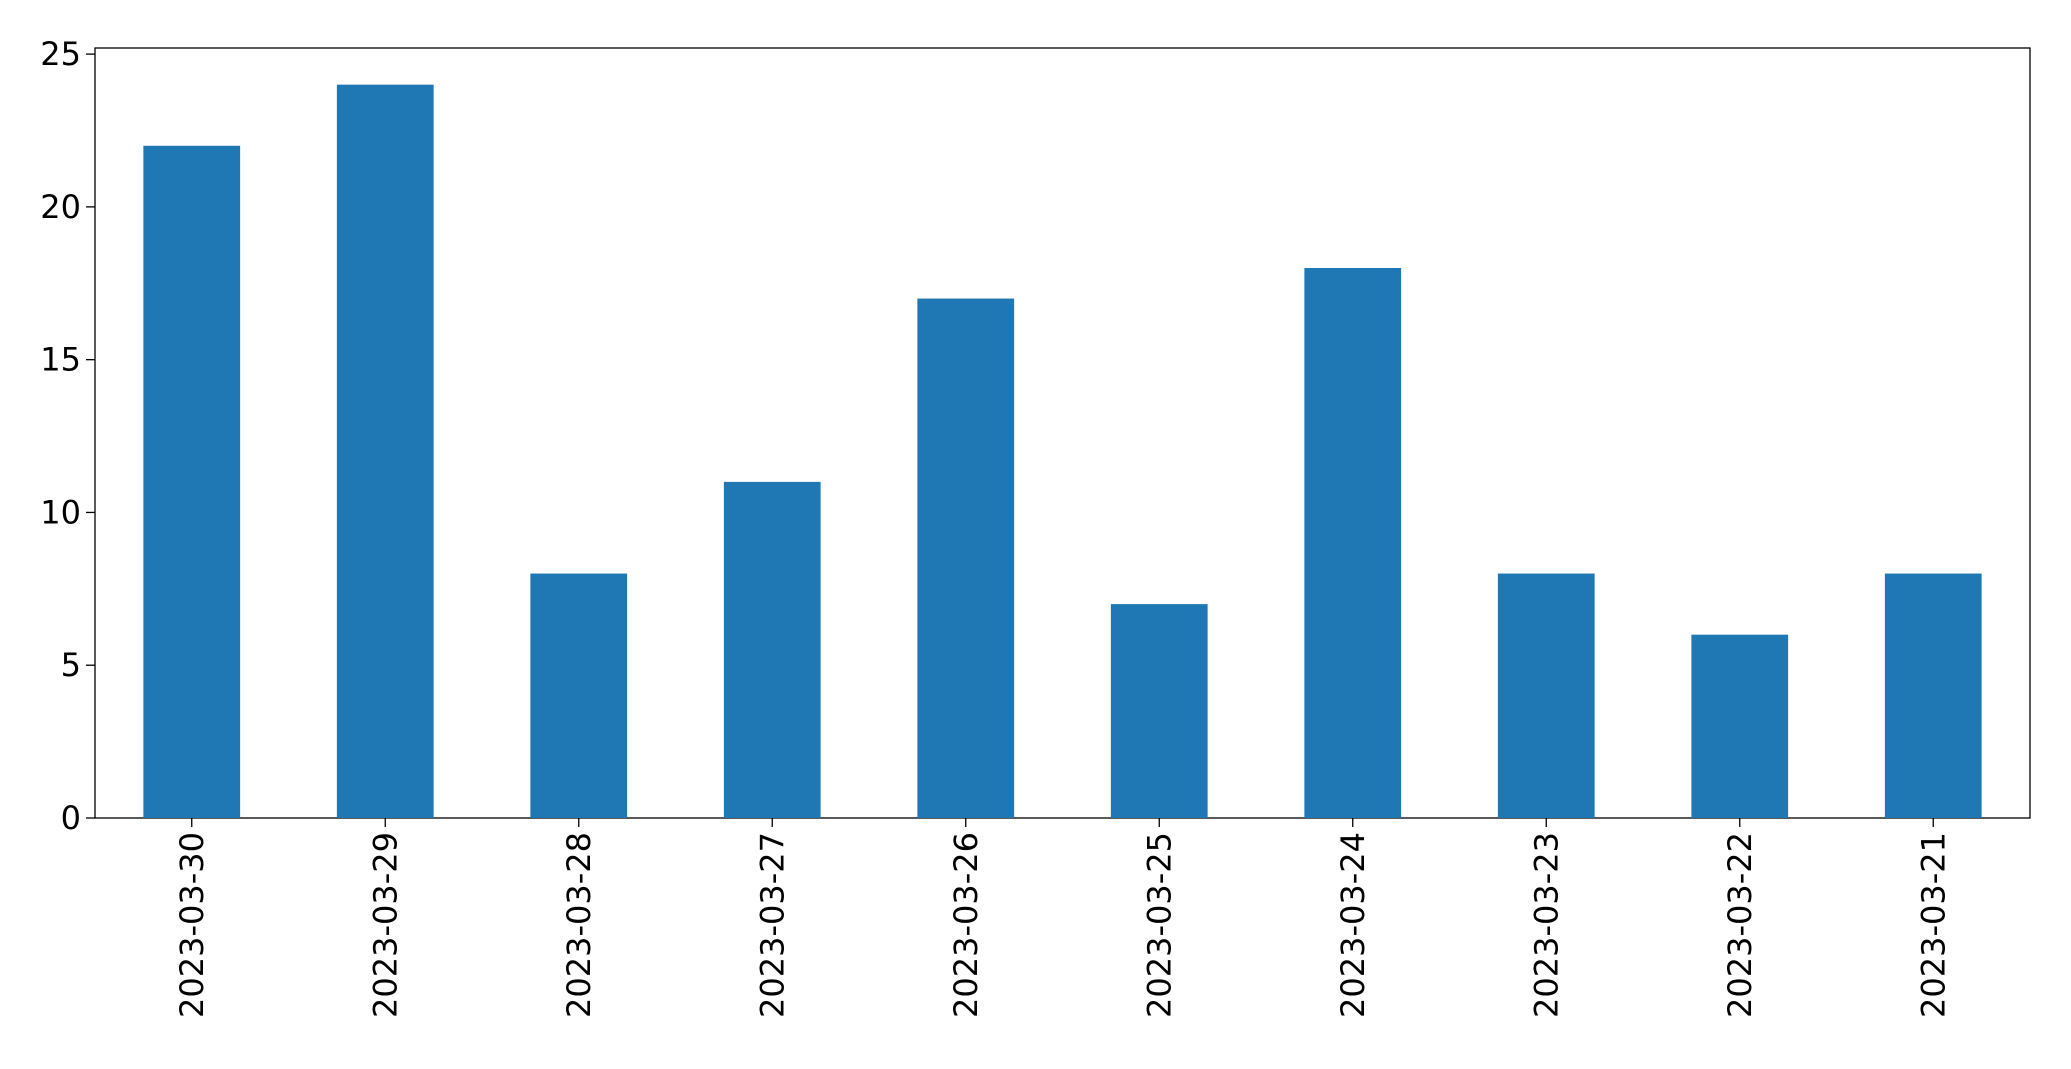 The image size is (2071, 1069). I want to click on x-tick-label: 2023-03-21, so click(1933, 925).